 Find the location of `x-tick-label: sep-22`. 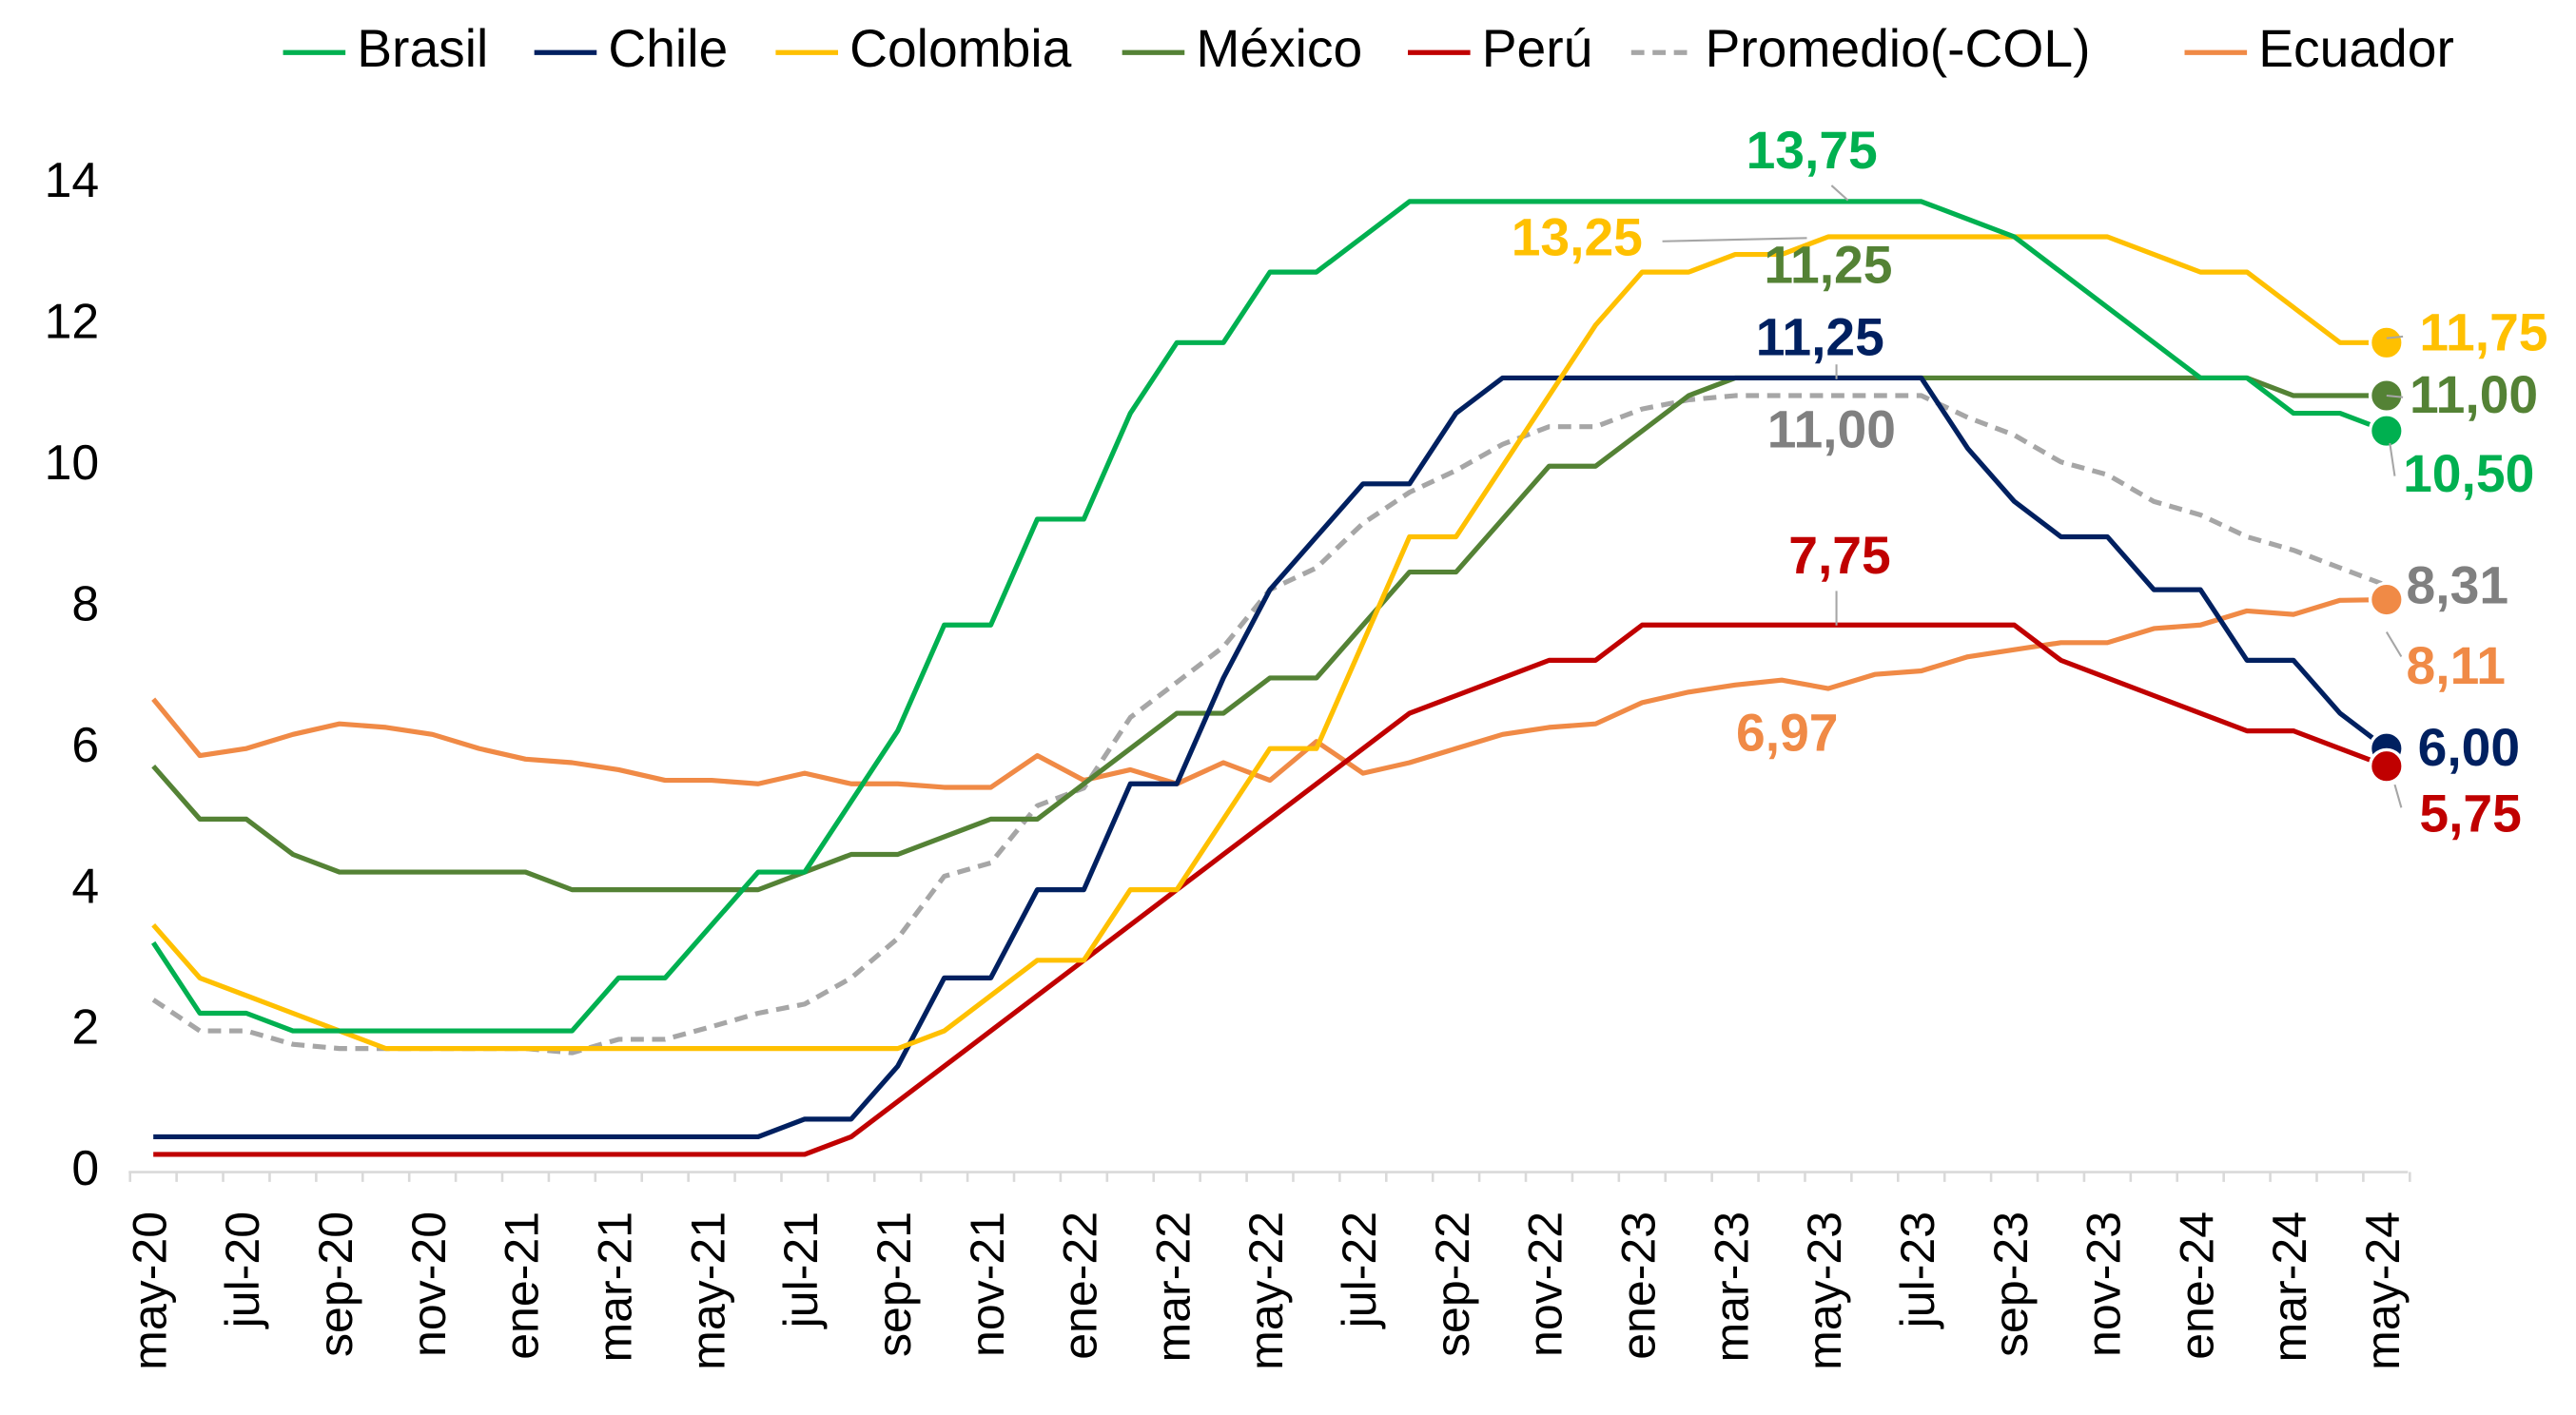

x-tick-label: sep-22 is located at coordinates (1452, 1284).